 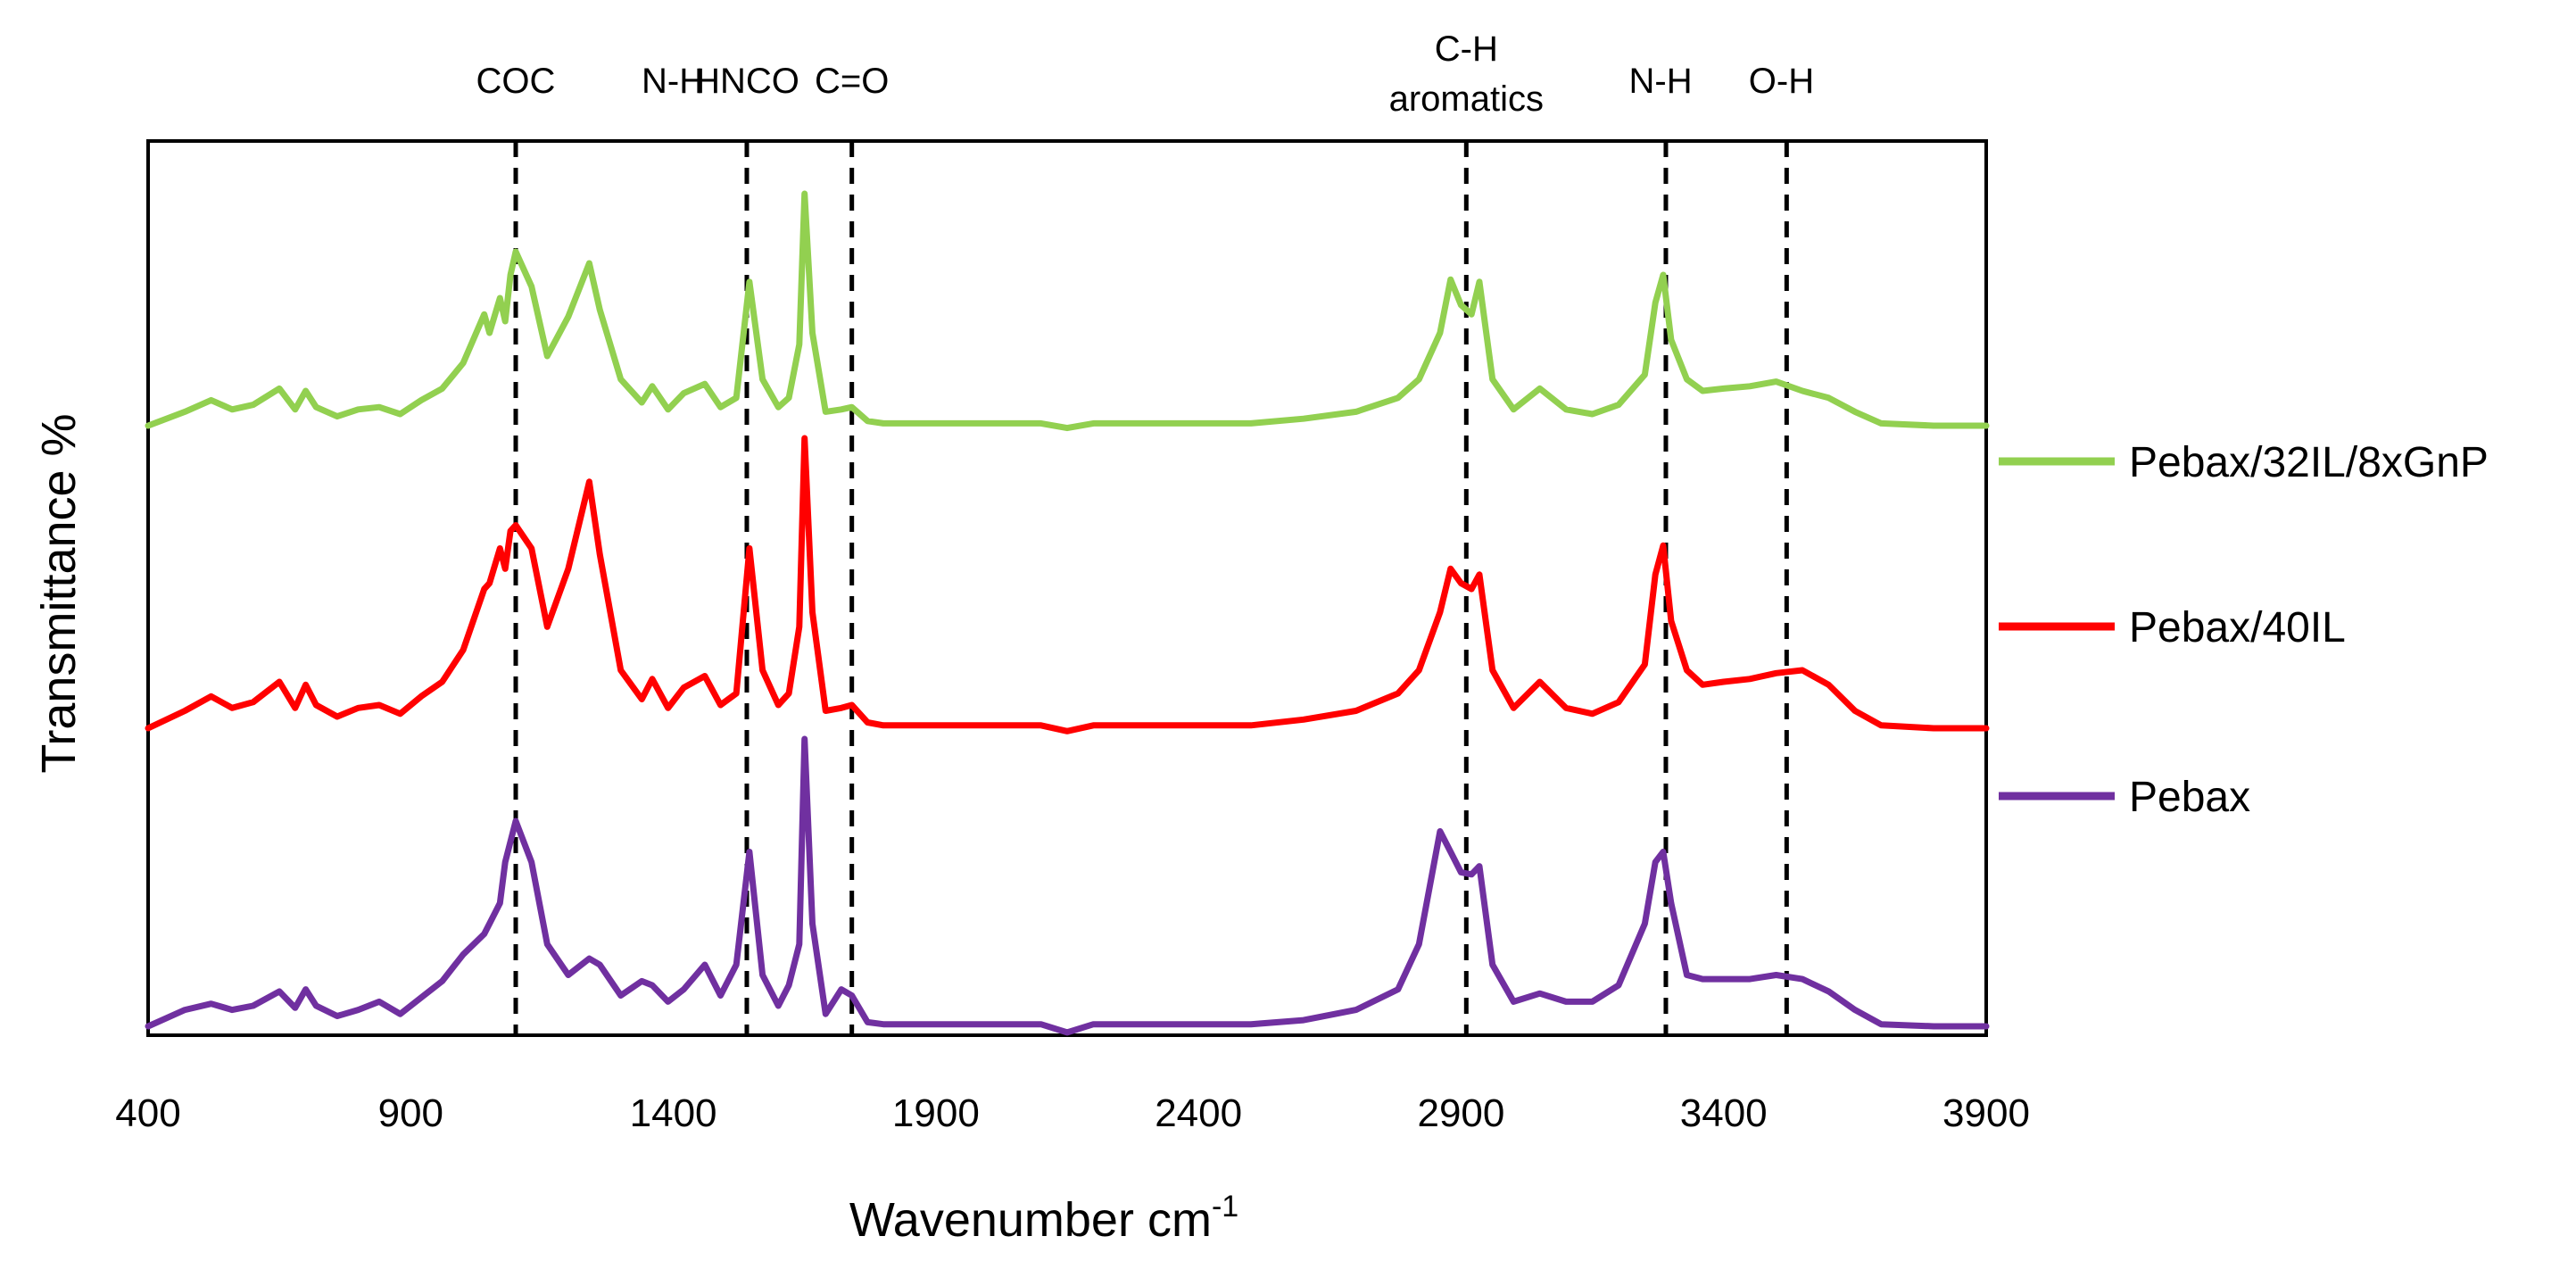 I want to click on annotation-label-coc-0: COC, so click(x=516, y=81).